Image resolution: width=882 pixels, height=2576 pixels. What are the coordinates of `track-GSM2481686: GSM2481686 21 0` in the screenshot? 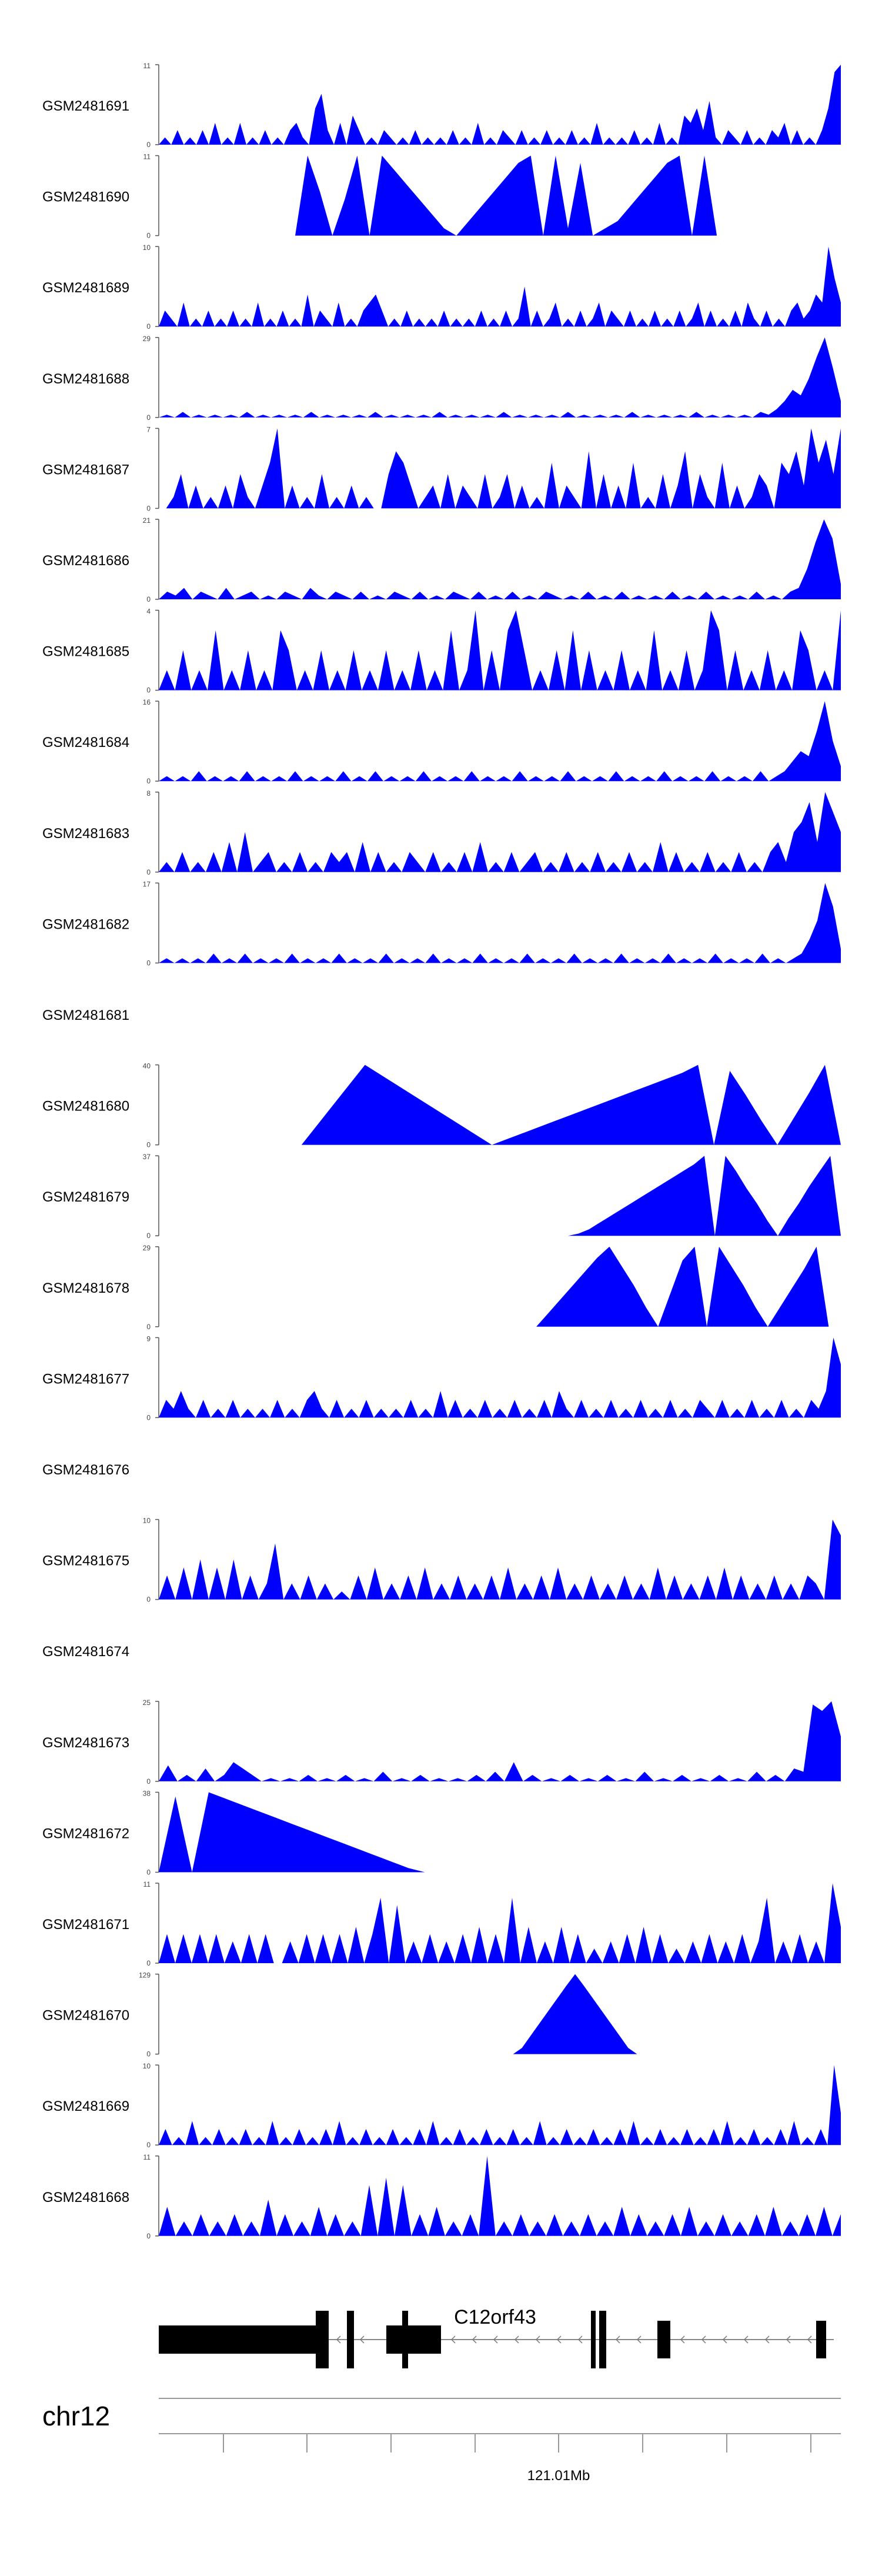 It's located at (441, 559).